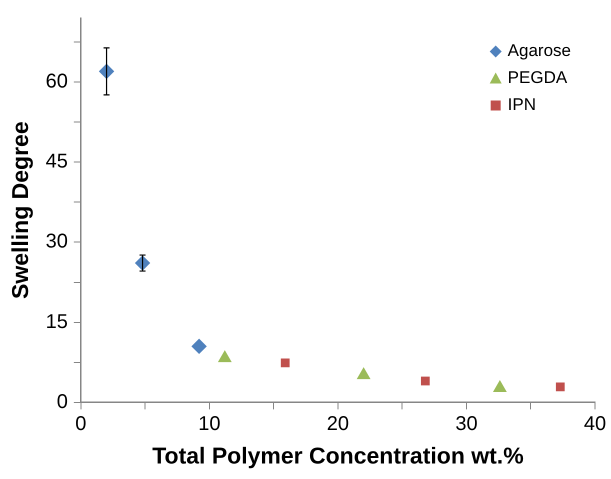 The width and height of the screenshot is (611, 479). What do you see at coordinates (595, 423) in the screenshot?
I see `x-tick-label: 40` at bounding box center [595, 423].